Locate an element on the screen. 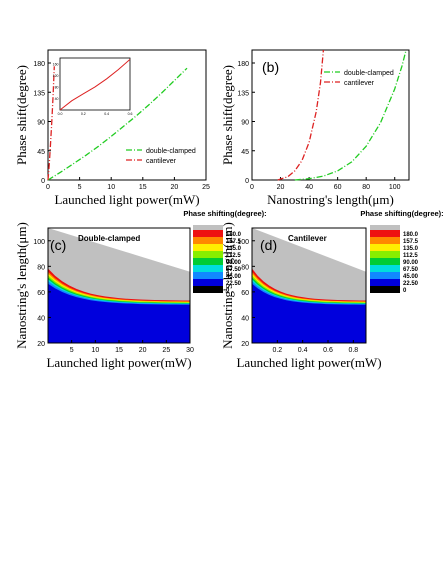  x-tick-label: 80 is located at coordinates (366, 187).